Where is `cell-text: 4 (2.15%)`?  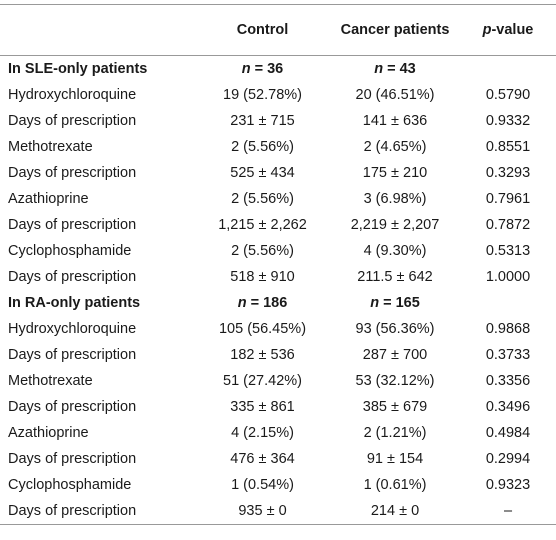 cell-text: 4 (2.15%) is located at coordinates (262, 433).